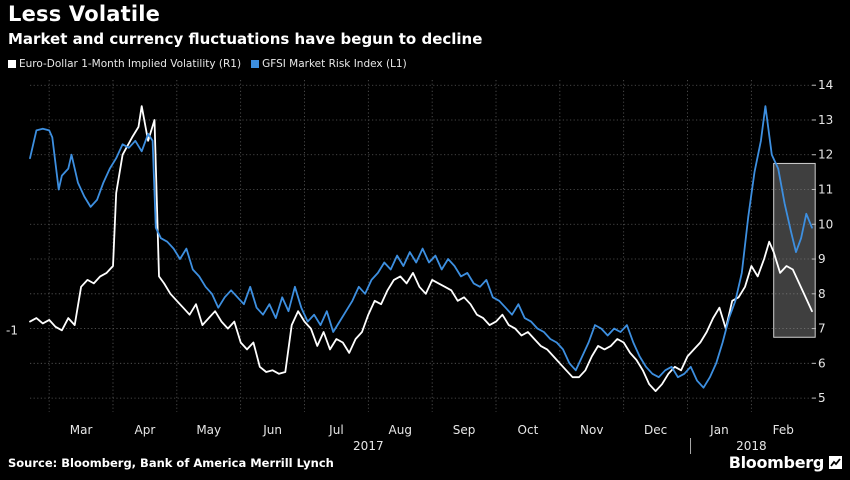 The width and height of the screenshot is (850, 480). What do you see at coordinates (825, 155) in the screenshot?
I see `right-axis-tick-label: 12` at bounding box center [825, 155].